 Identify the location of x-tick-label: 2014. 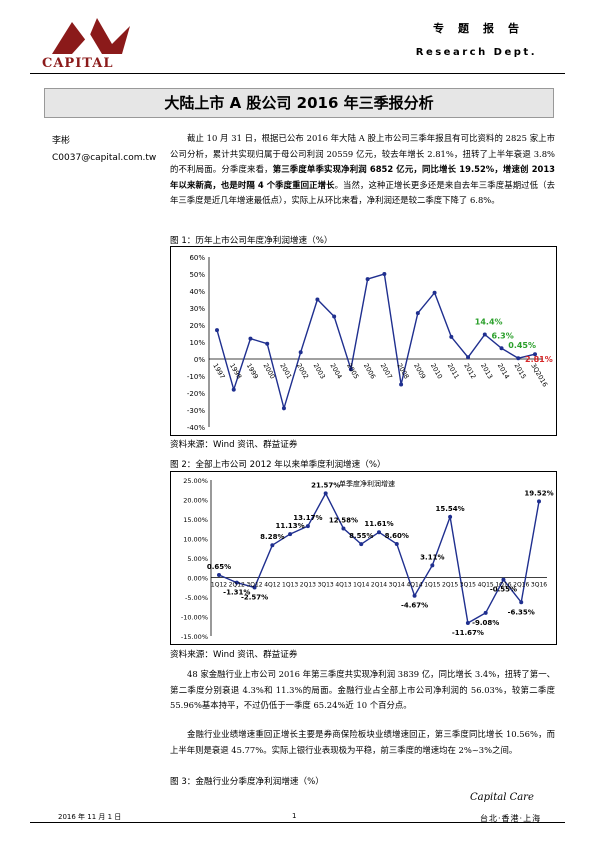
(503, 371).